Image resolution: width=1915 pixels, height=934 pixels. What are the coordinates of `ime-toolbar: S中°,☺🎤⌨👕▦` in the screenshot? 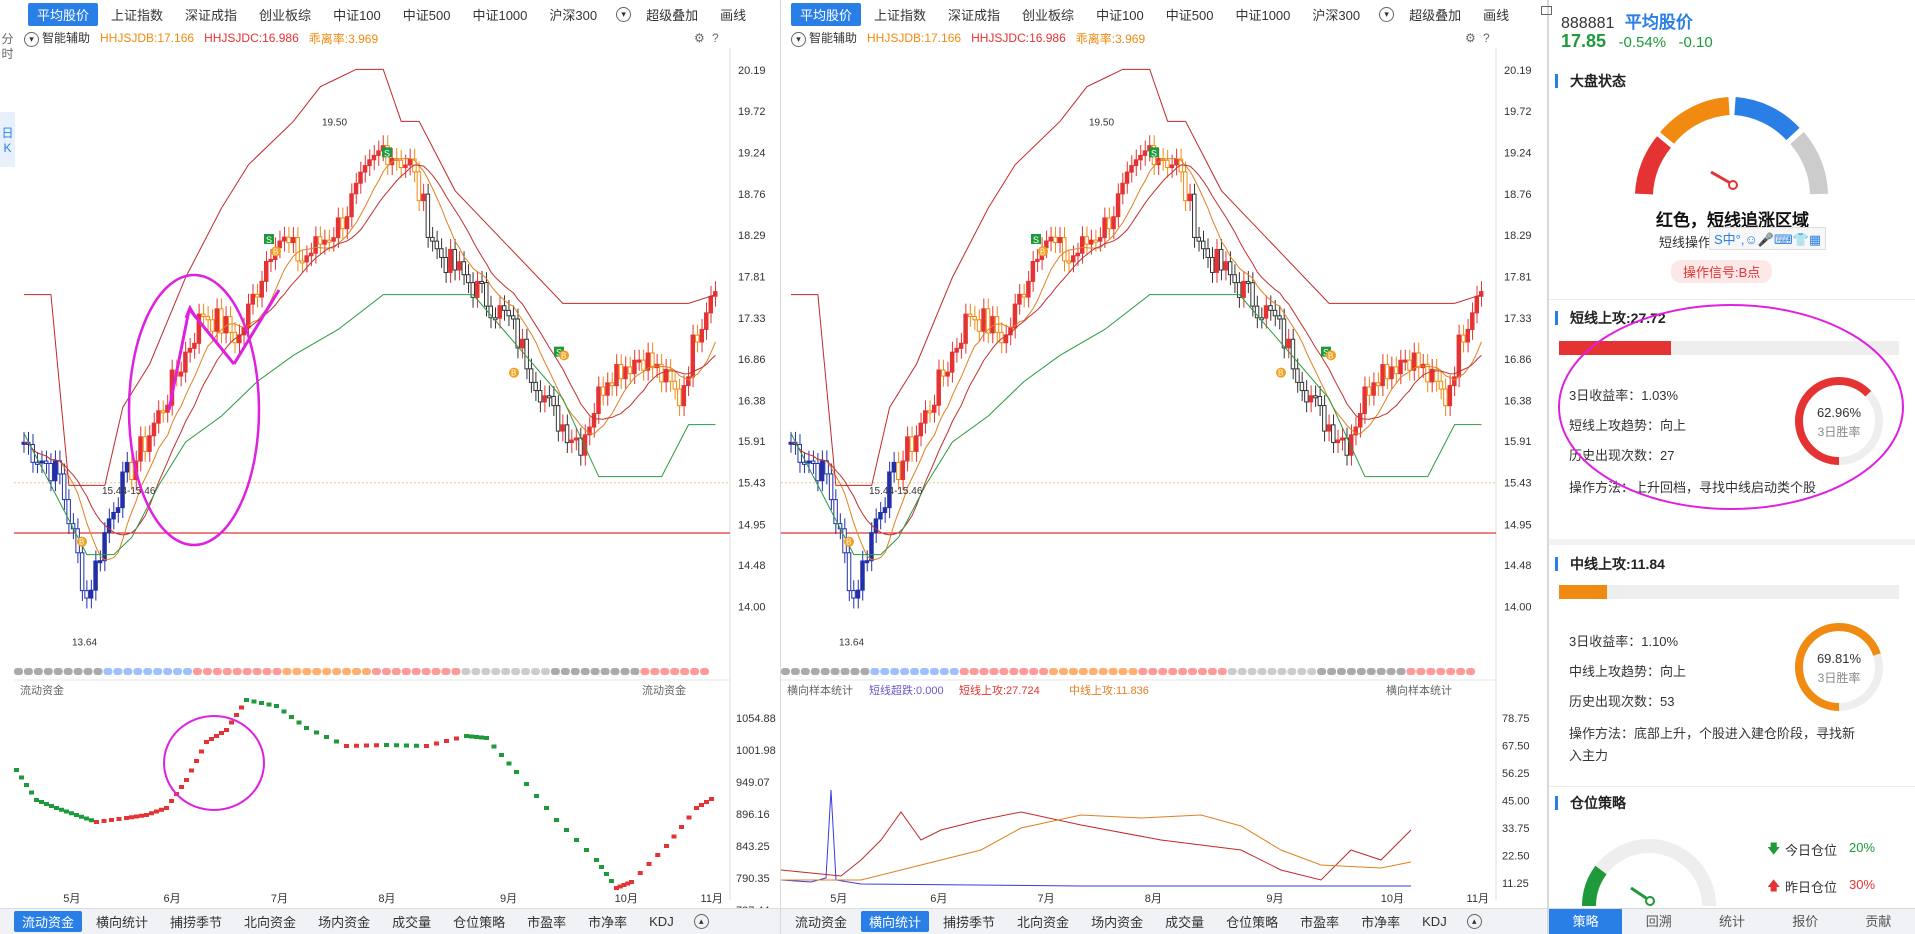 It's located at (1768, 238).